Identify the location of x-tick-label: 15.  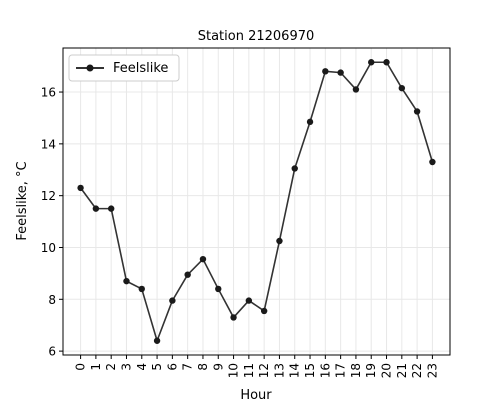
(310, 370).